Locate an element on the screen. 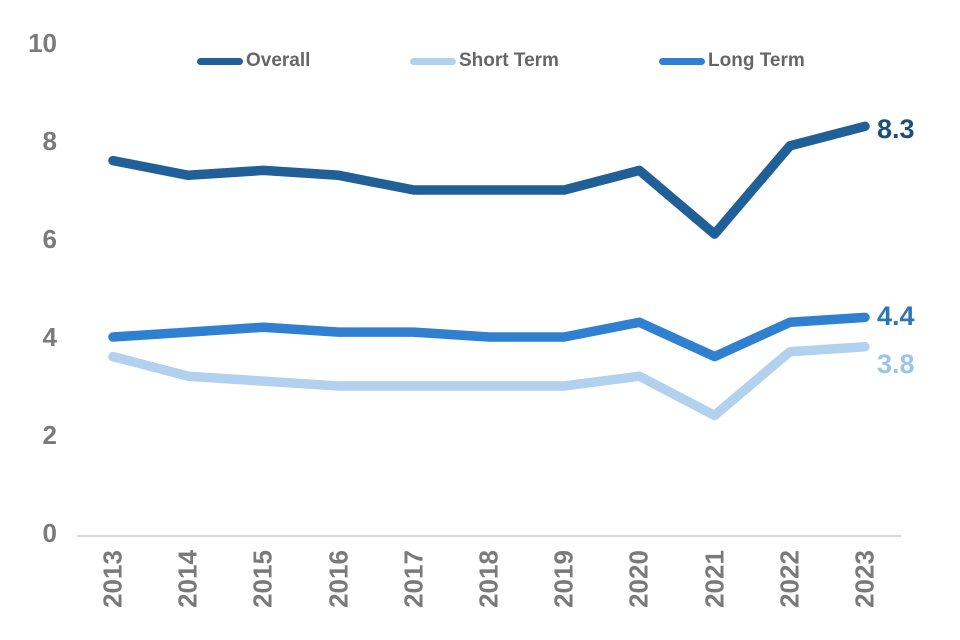 Image resolution: width=960 pixels, height=640 pixels. y-axis-tick-label: 4 is located at coordinates (49, 337).